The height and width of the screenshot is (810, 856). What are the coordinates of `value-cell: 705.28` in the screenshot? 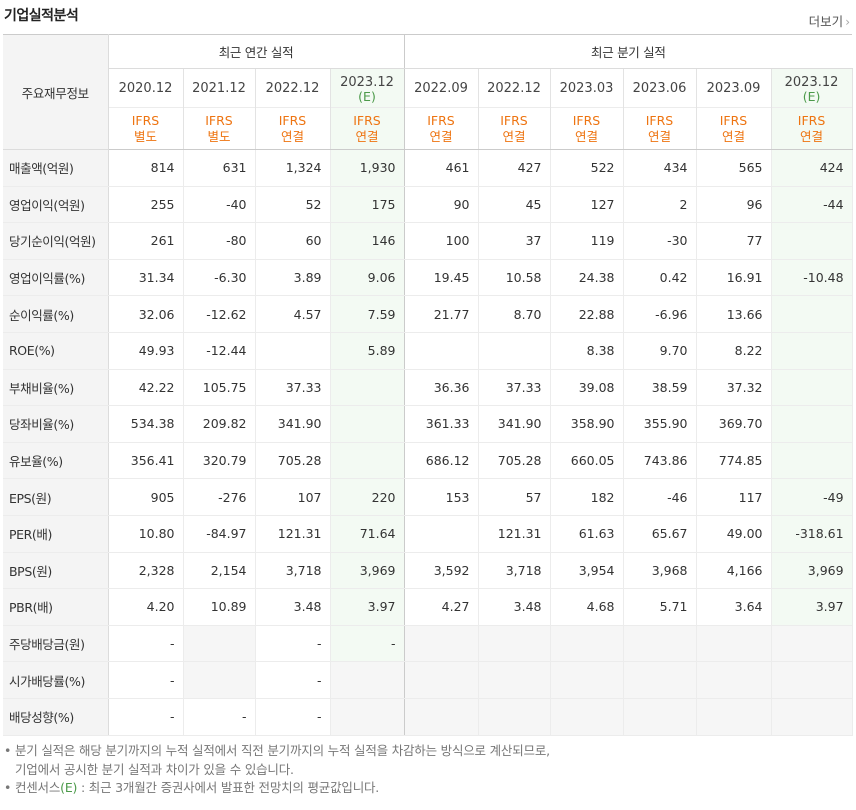 It's located at (293, 461).